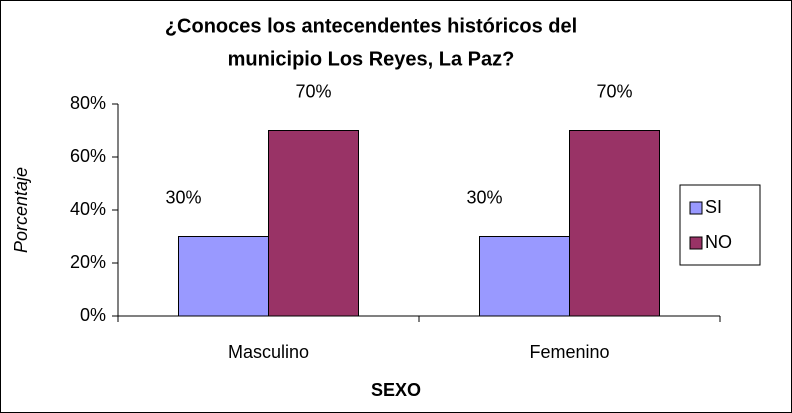  What do you see at coordinates (268, 352) in the screenshot?
I see `x-tick-label: Masculino` at bounding box center [268, 352].